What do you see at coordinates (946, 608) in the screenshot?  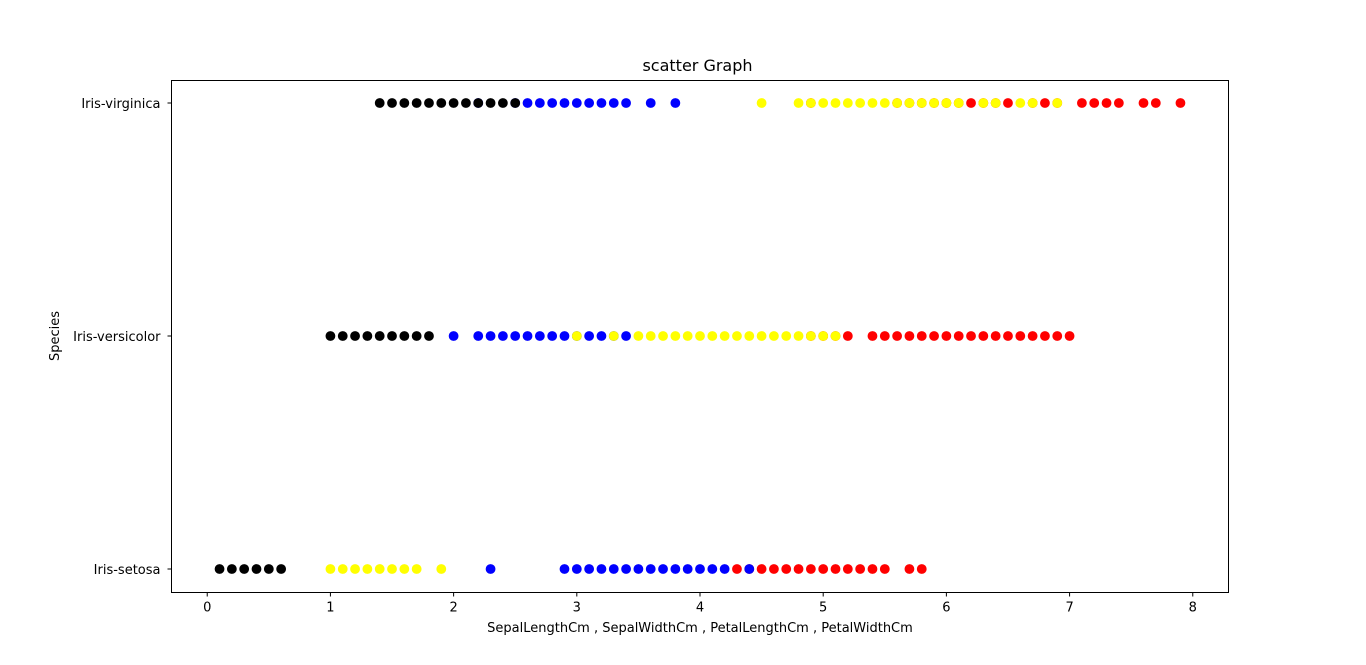 I see `x-tick-label-6: 6` at bounding box center [946, 608].